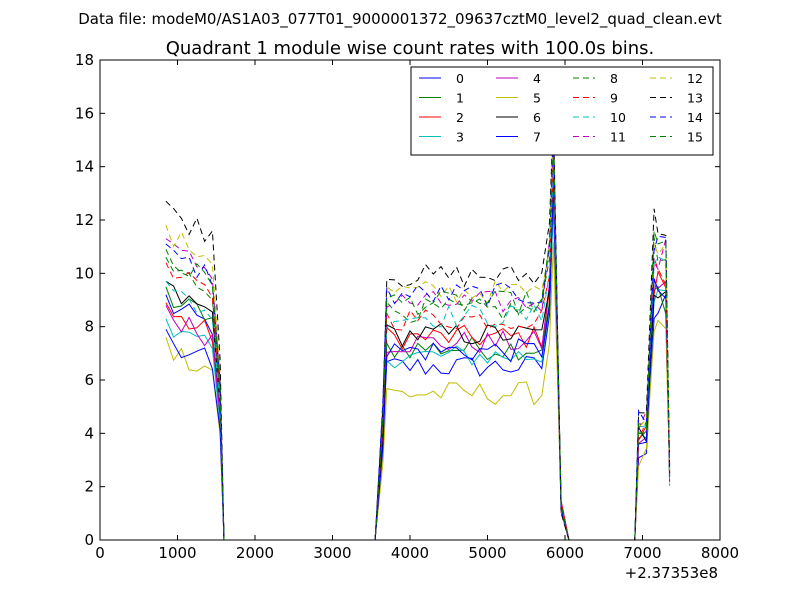 The height and width of the screenshot is (600, 800). I want to click on legend-label-10: 10, so click(618, 117).